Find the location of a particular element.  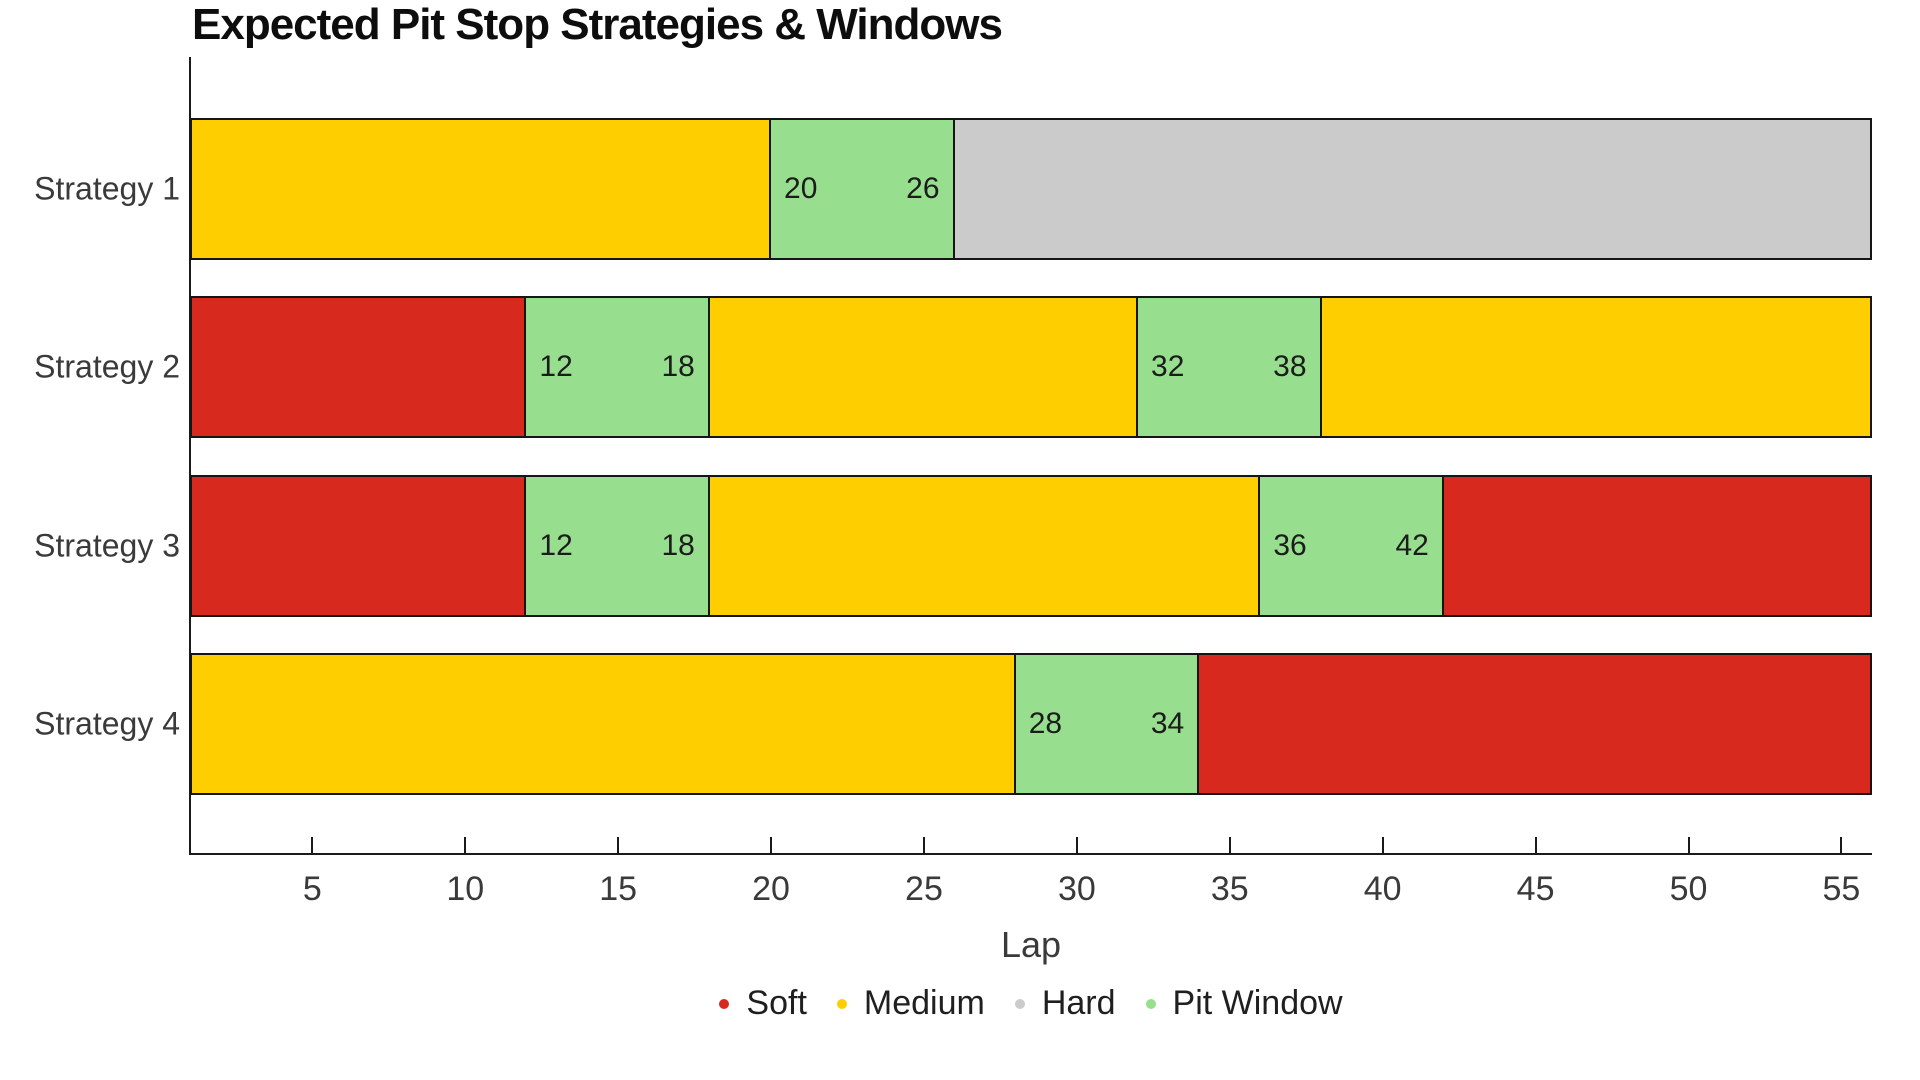

legend-label: Pit Window is located at coordinates (1257, 1003).